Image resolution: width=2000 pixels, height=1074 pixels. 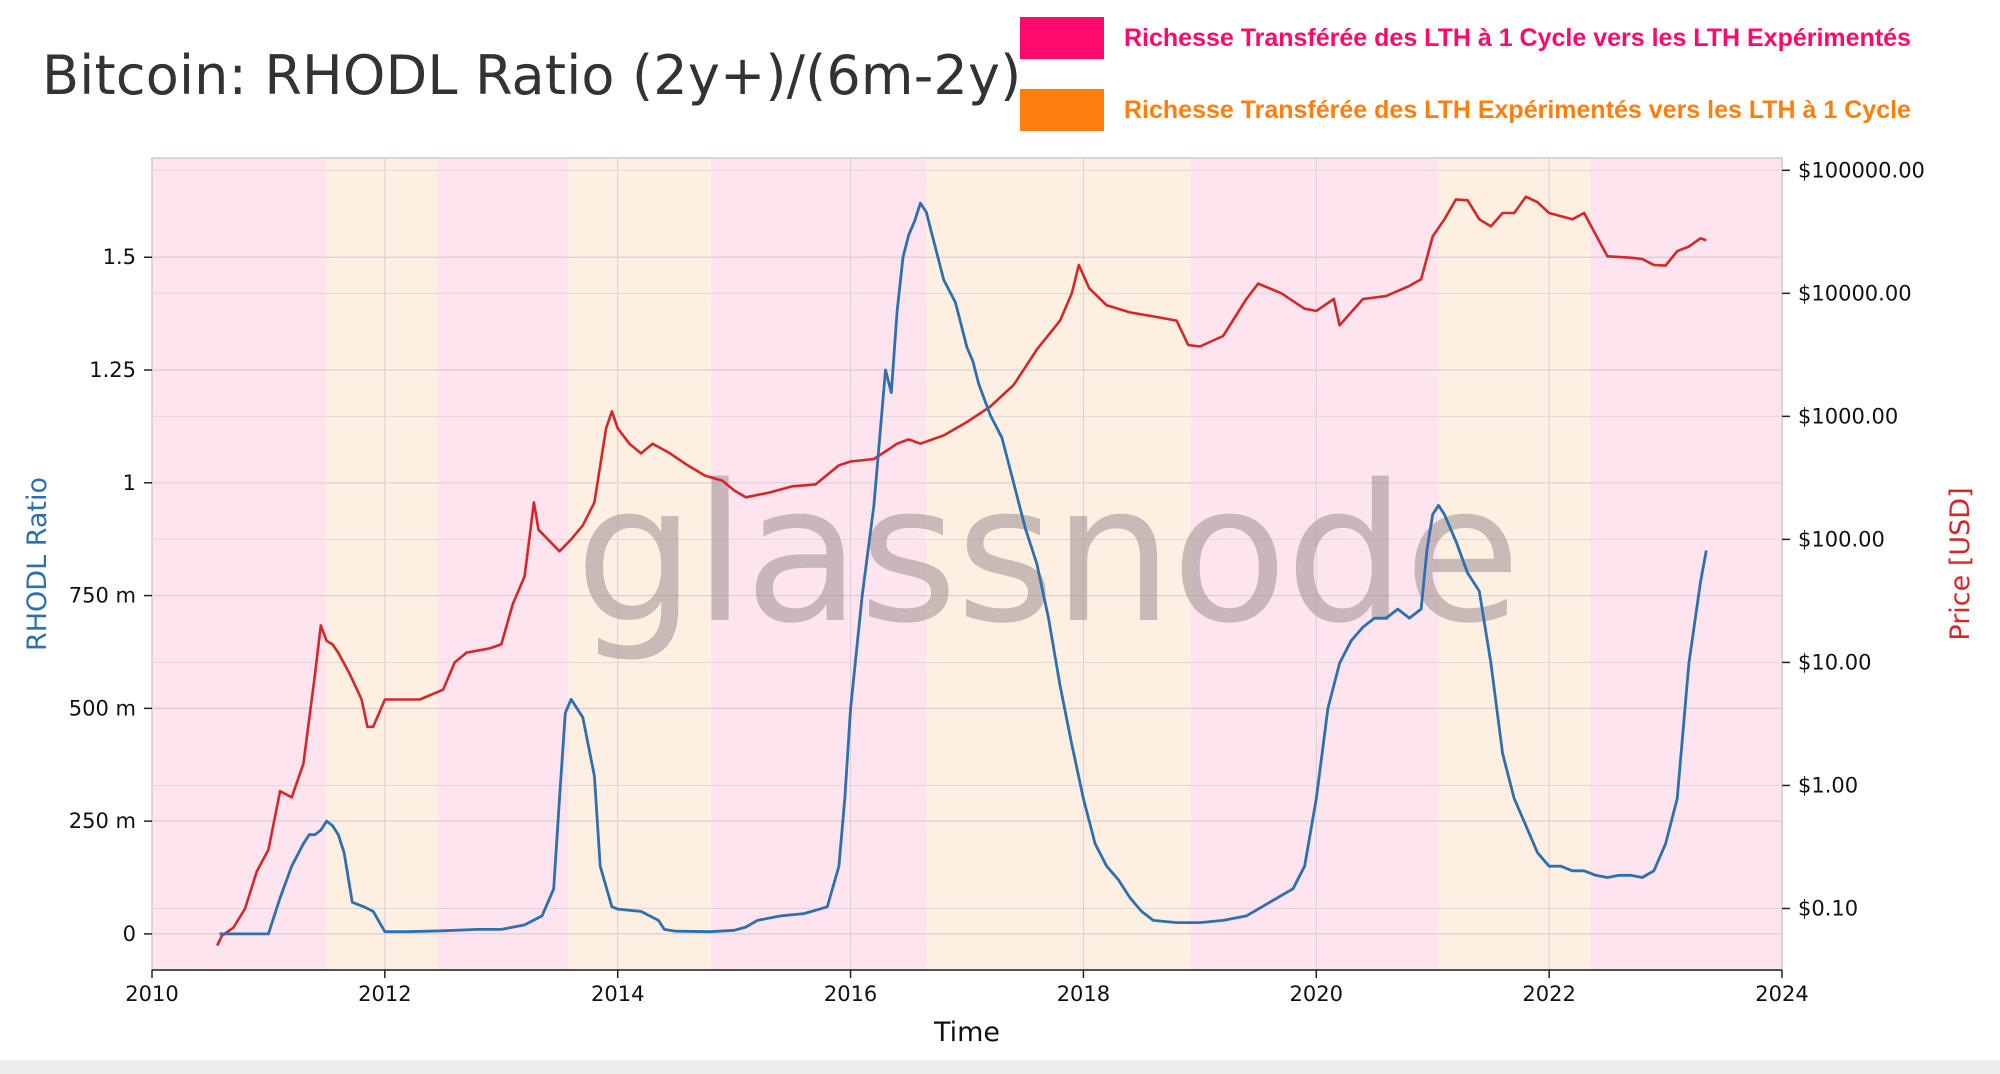 I want to click on x-tick-label-0: 2010, so click(x=151, y=994).